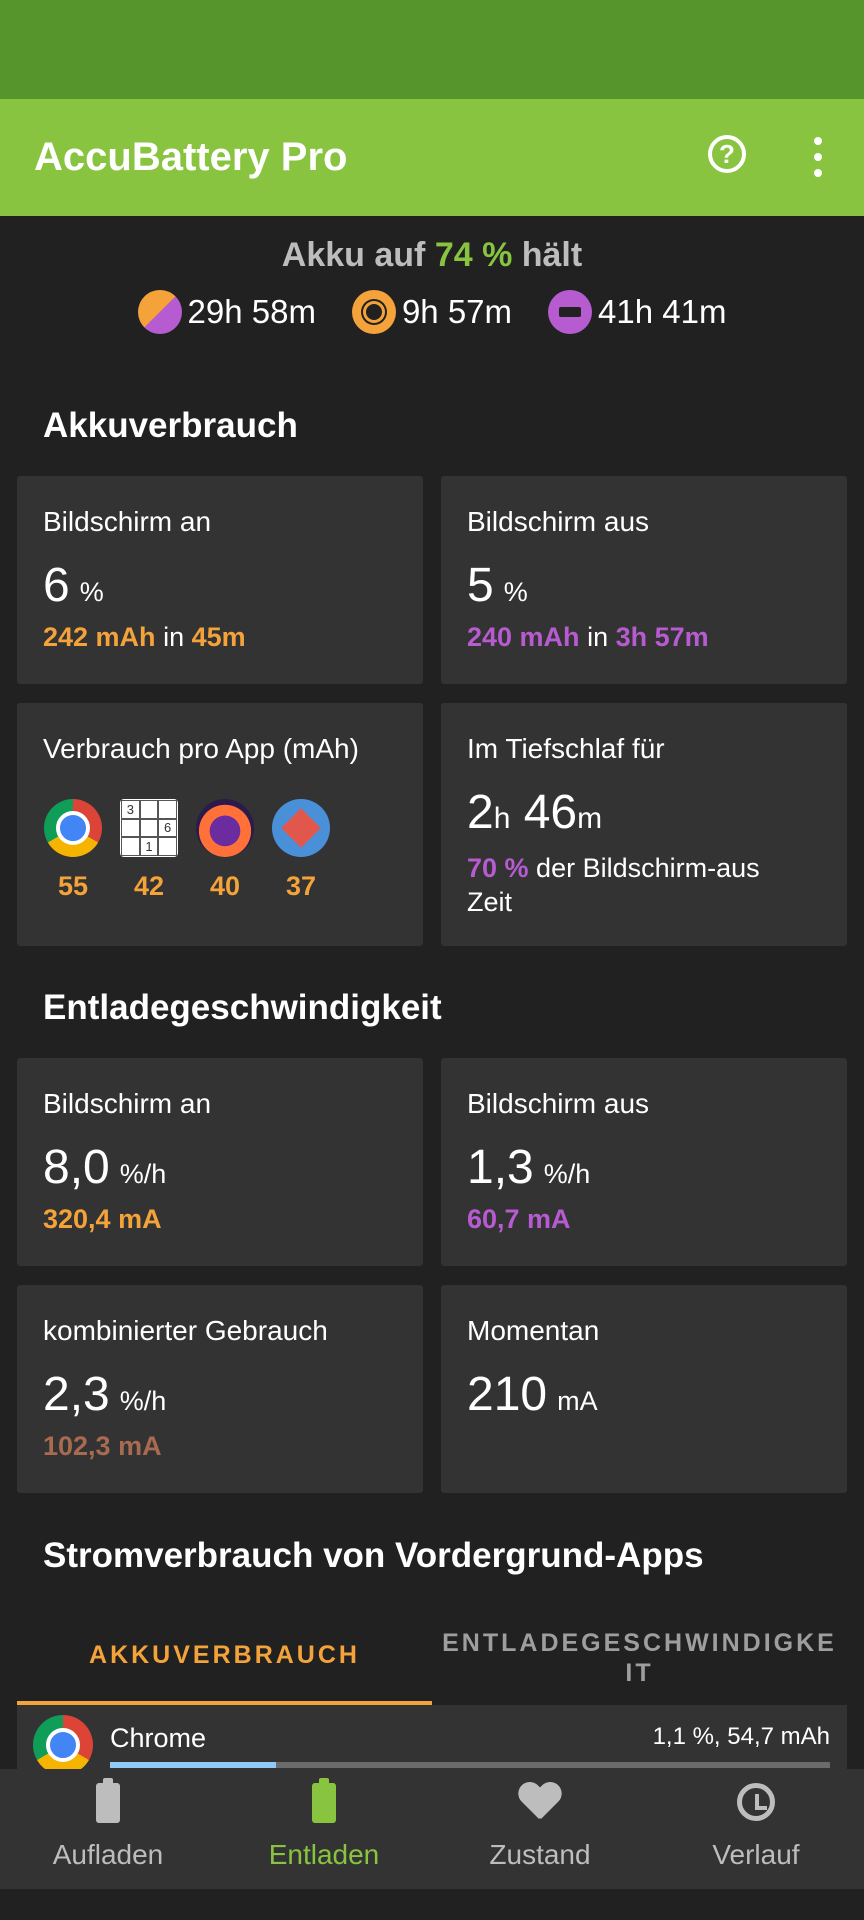  What do you see at coordinates (185, 1330) in the screenshot?
I see `card-label: kombinierter Gebrauch` at bounding box center [185, 1330].